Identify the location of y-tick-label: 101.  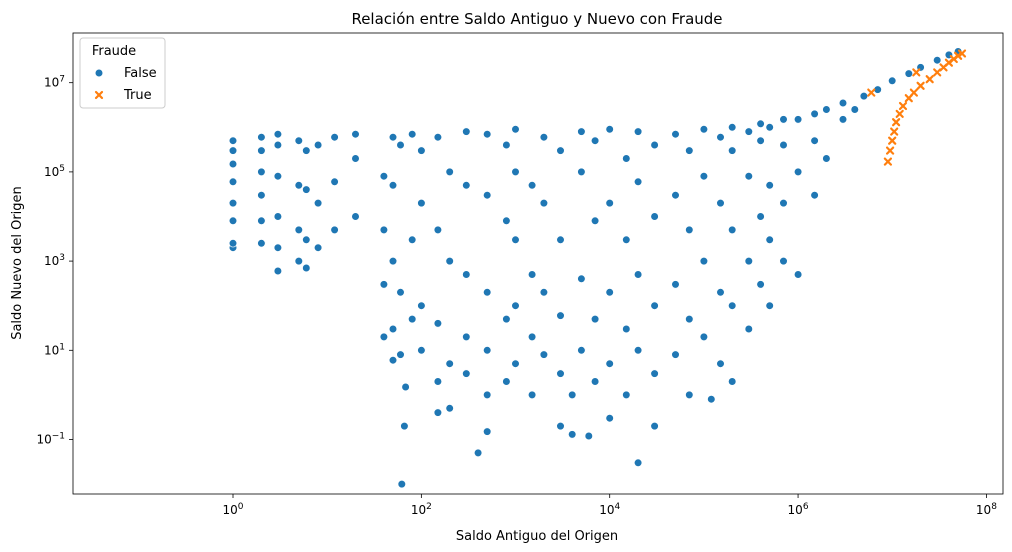
(54, 349).